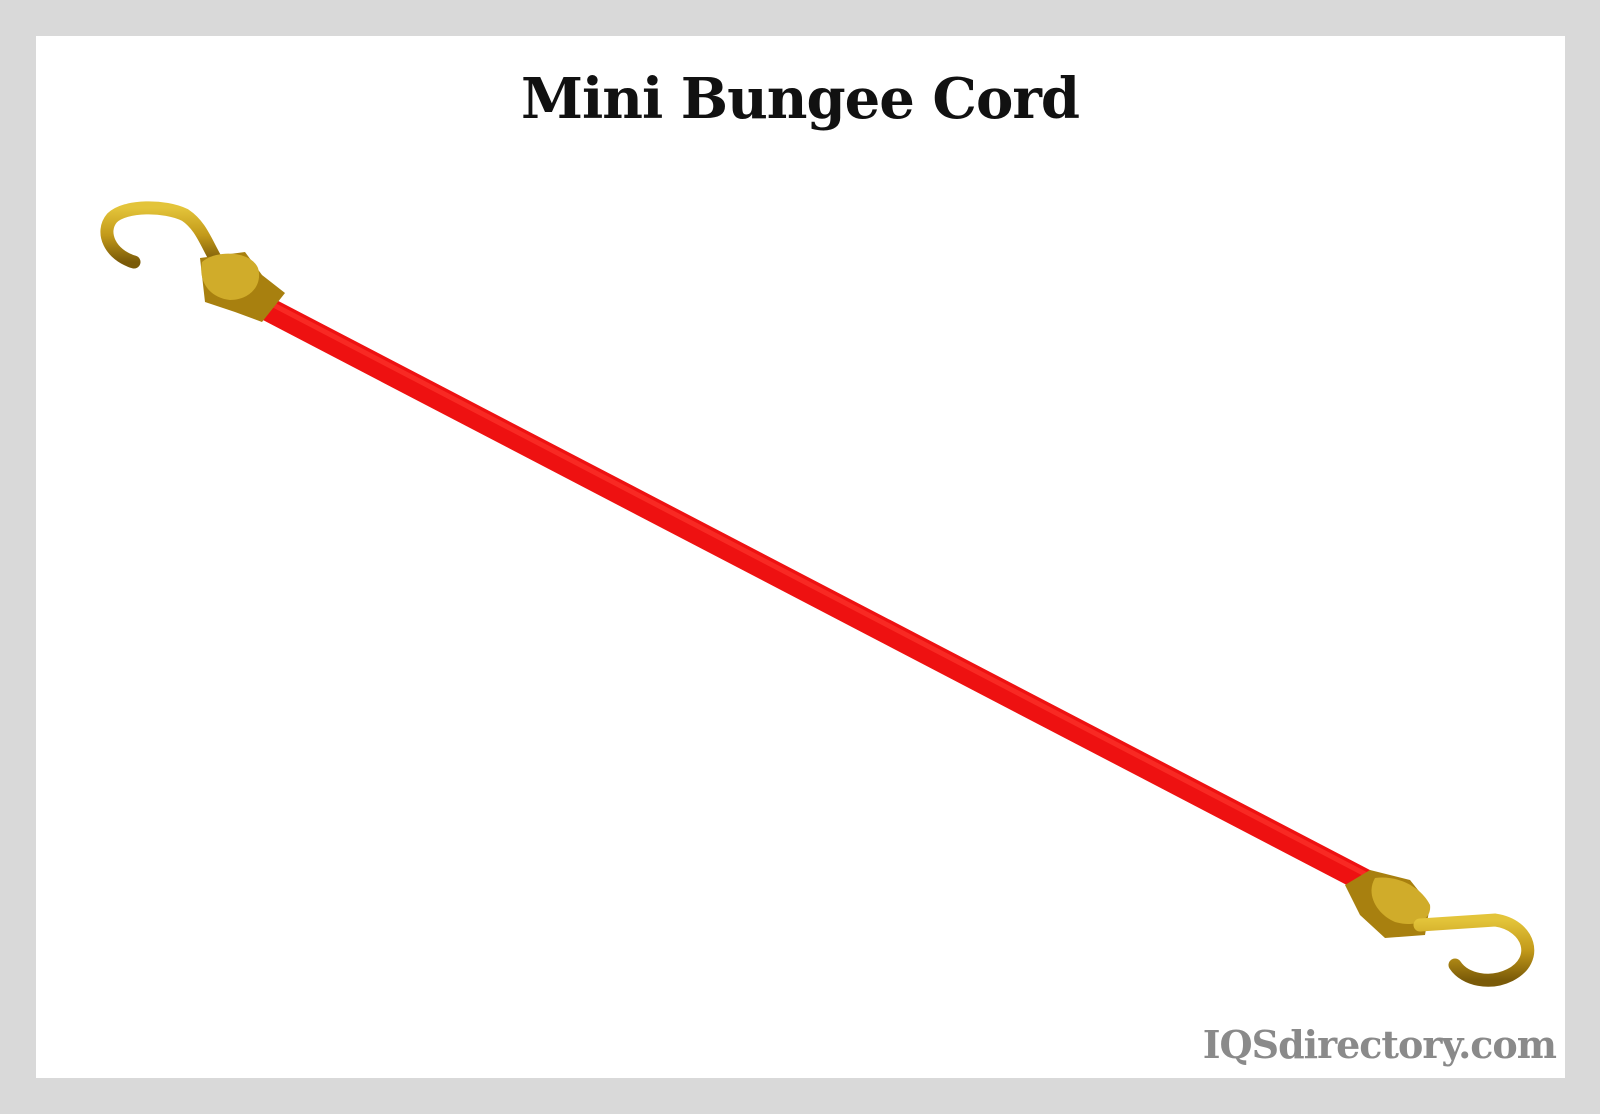 Image resolution: width=1600 pixels, height=1114 pixels. What do you see at coordinates (1379, 1044) in the screenshot?
I see `watermark-logo: IQSdirectory.com` at bounding box center [1379, 1044].